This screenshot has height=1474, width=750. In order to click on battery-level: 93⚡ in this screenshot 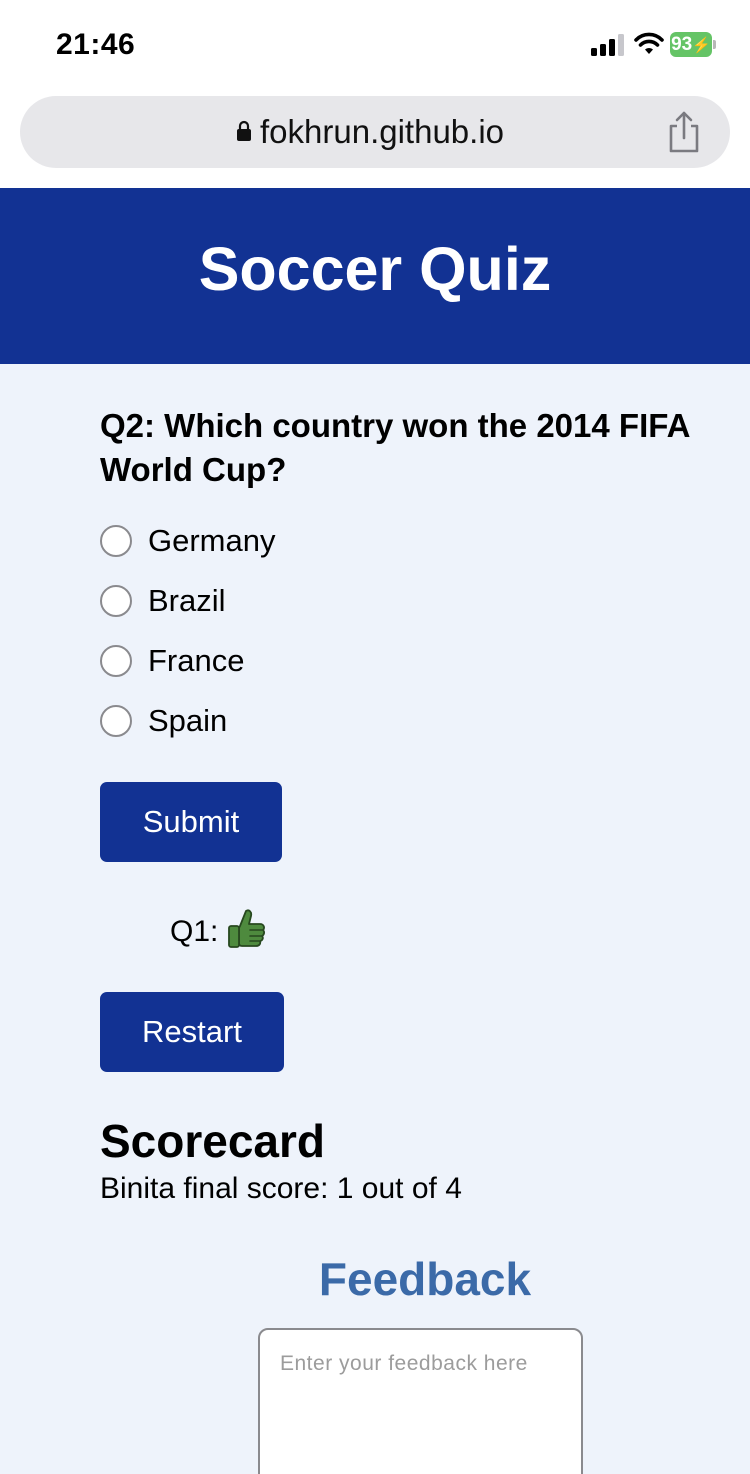, I will do `click(691, 44)`.